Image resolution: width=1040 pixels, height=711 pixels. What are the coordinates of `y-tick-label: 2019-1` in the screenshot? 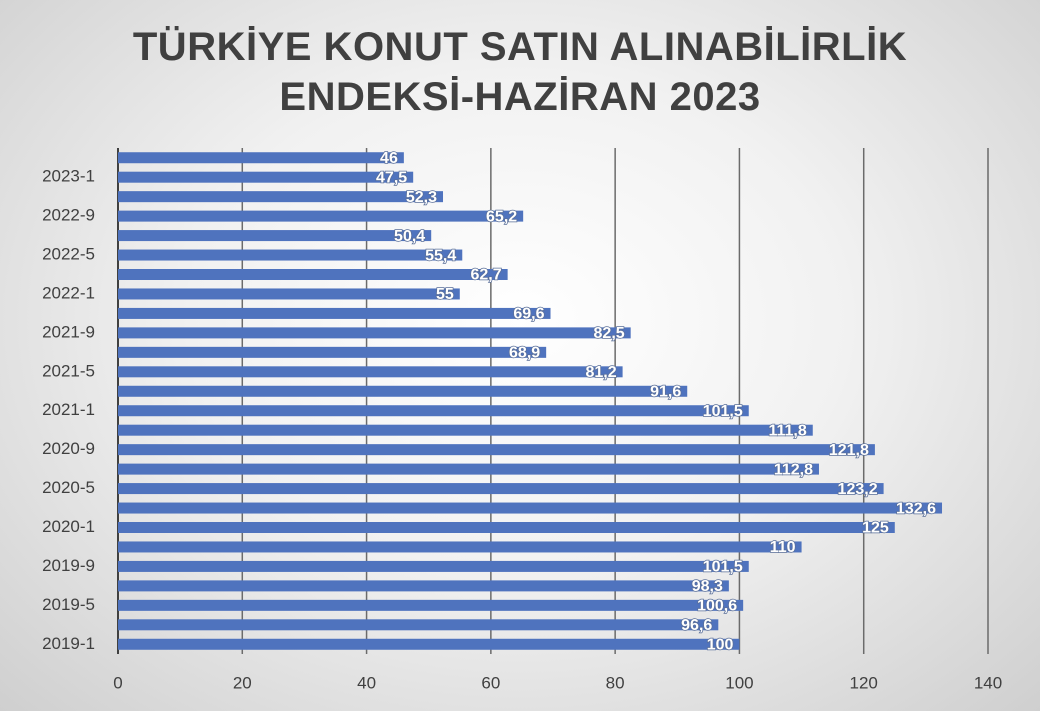 It's located at (68, 643).